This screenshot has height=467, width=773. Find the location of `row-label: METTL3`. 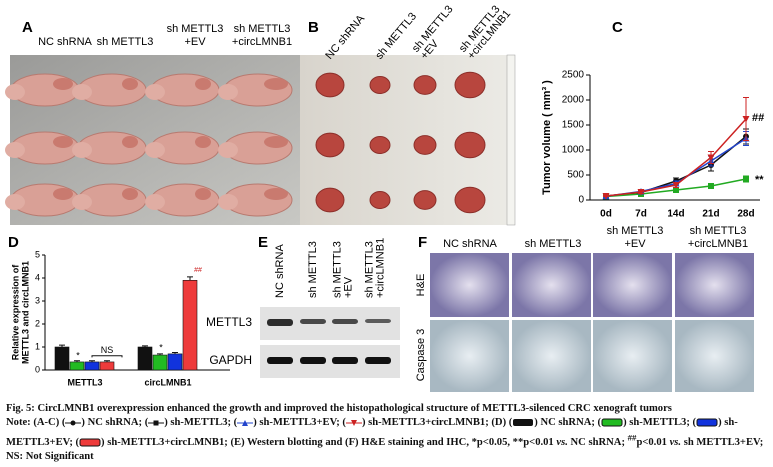

row-label: METTL3 is located at coordinates (229, 322).